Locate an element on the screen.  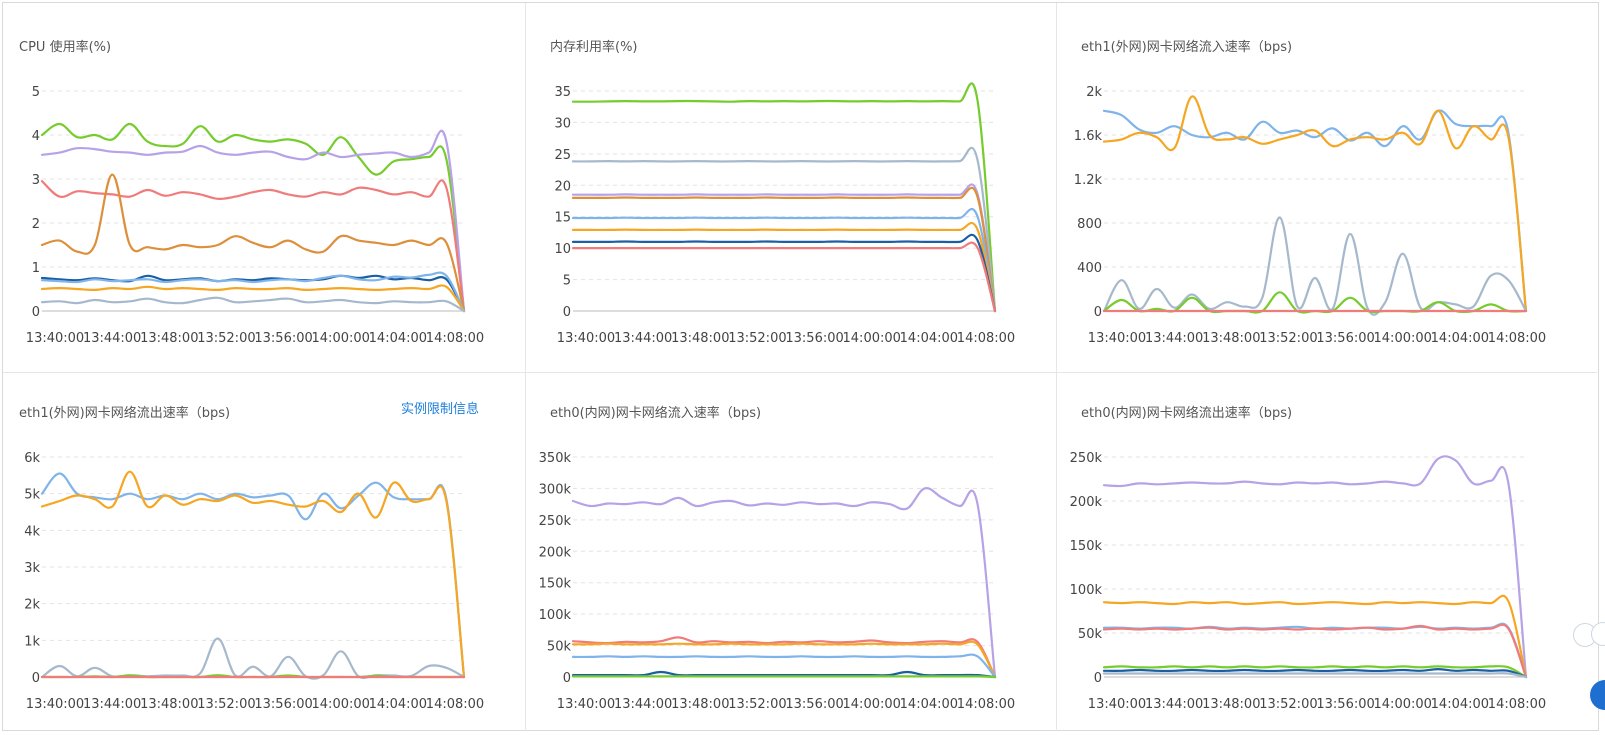
y-tick-label: 200k is located at coordinates (555, 552).